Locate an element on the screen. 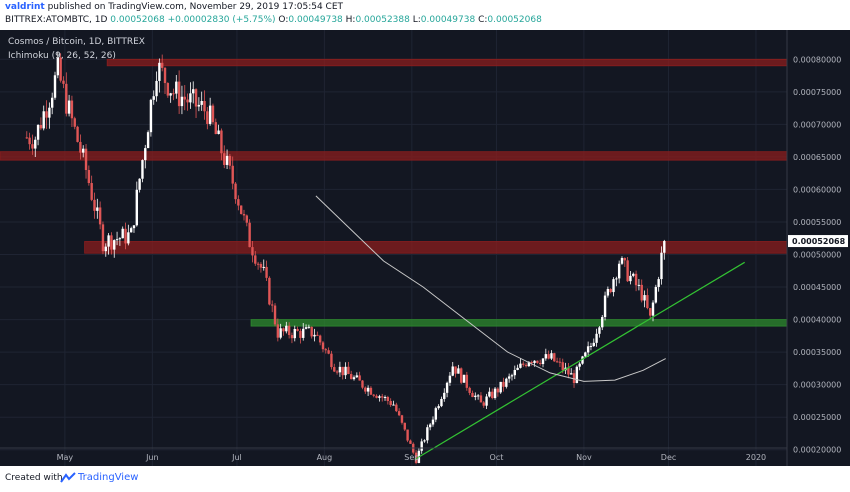 The width and height of the screenshot is (850, 492). y-tick-label: 0.00020000 is located at coordinates (817, 450).